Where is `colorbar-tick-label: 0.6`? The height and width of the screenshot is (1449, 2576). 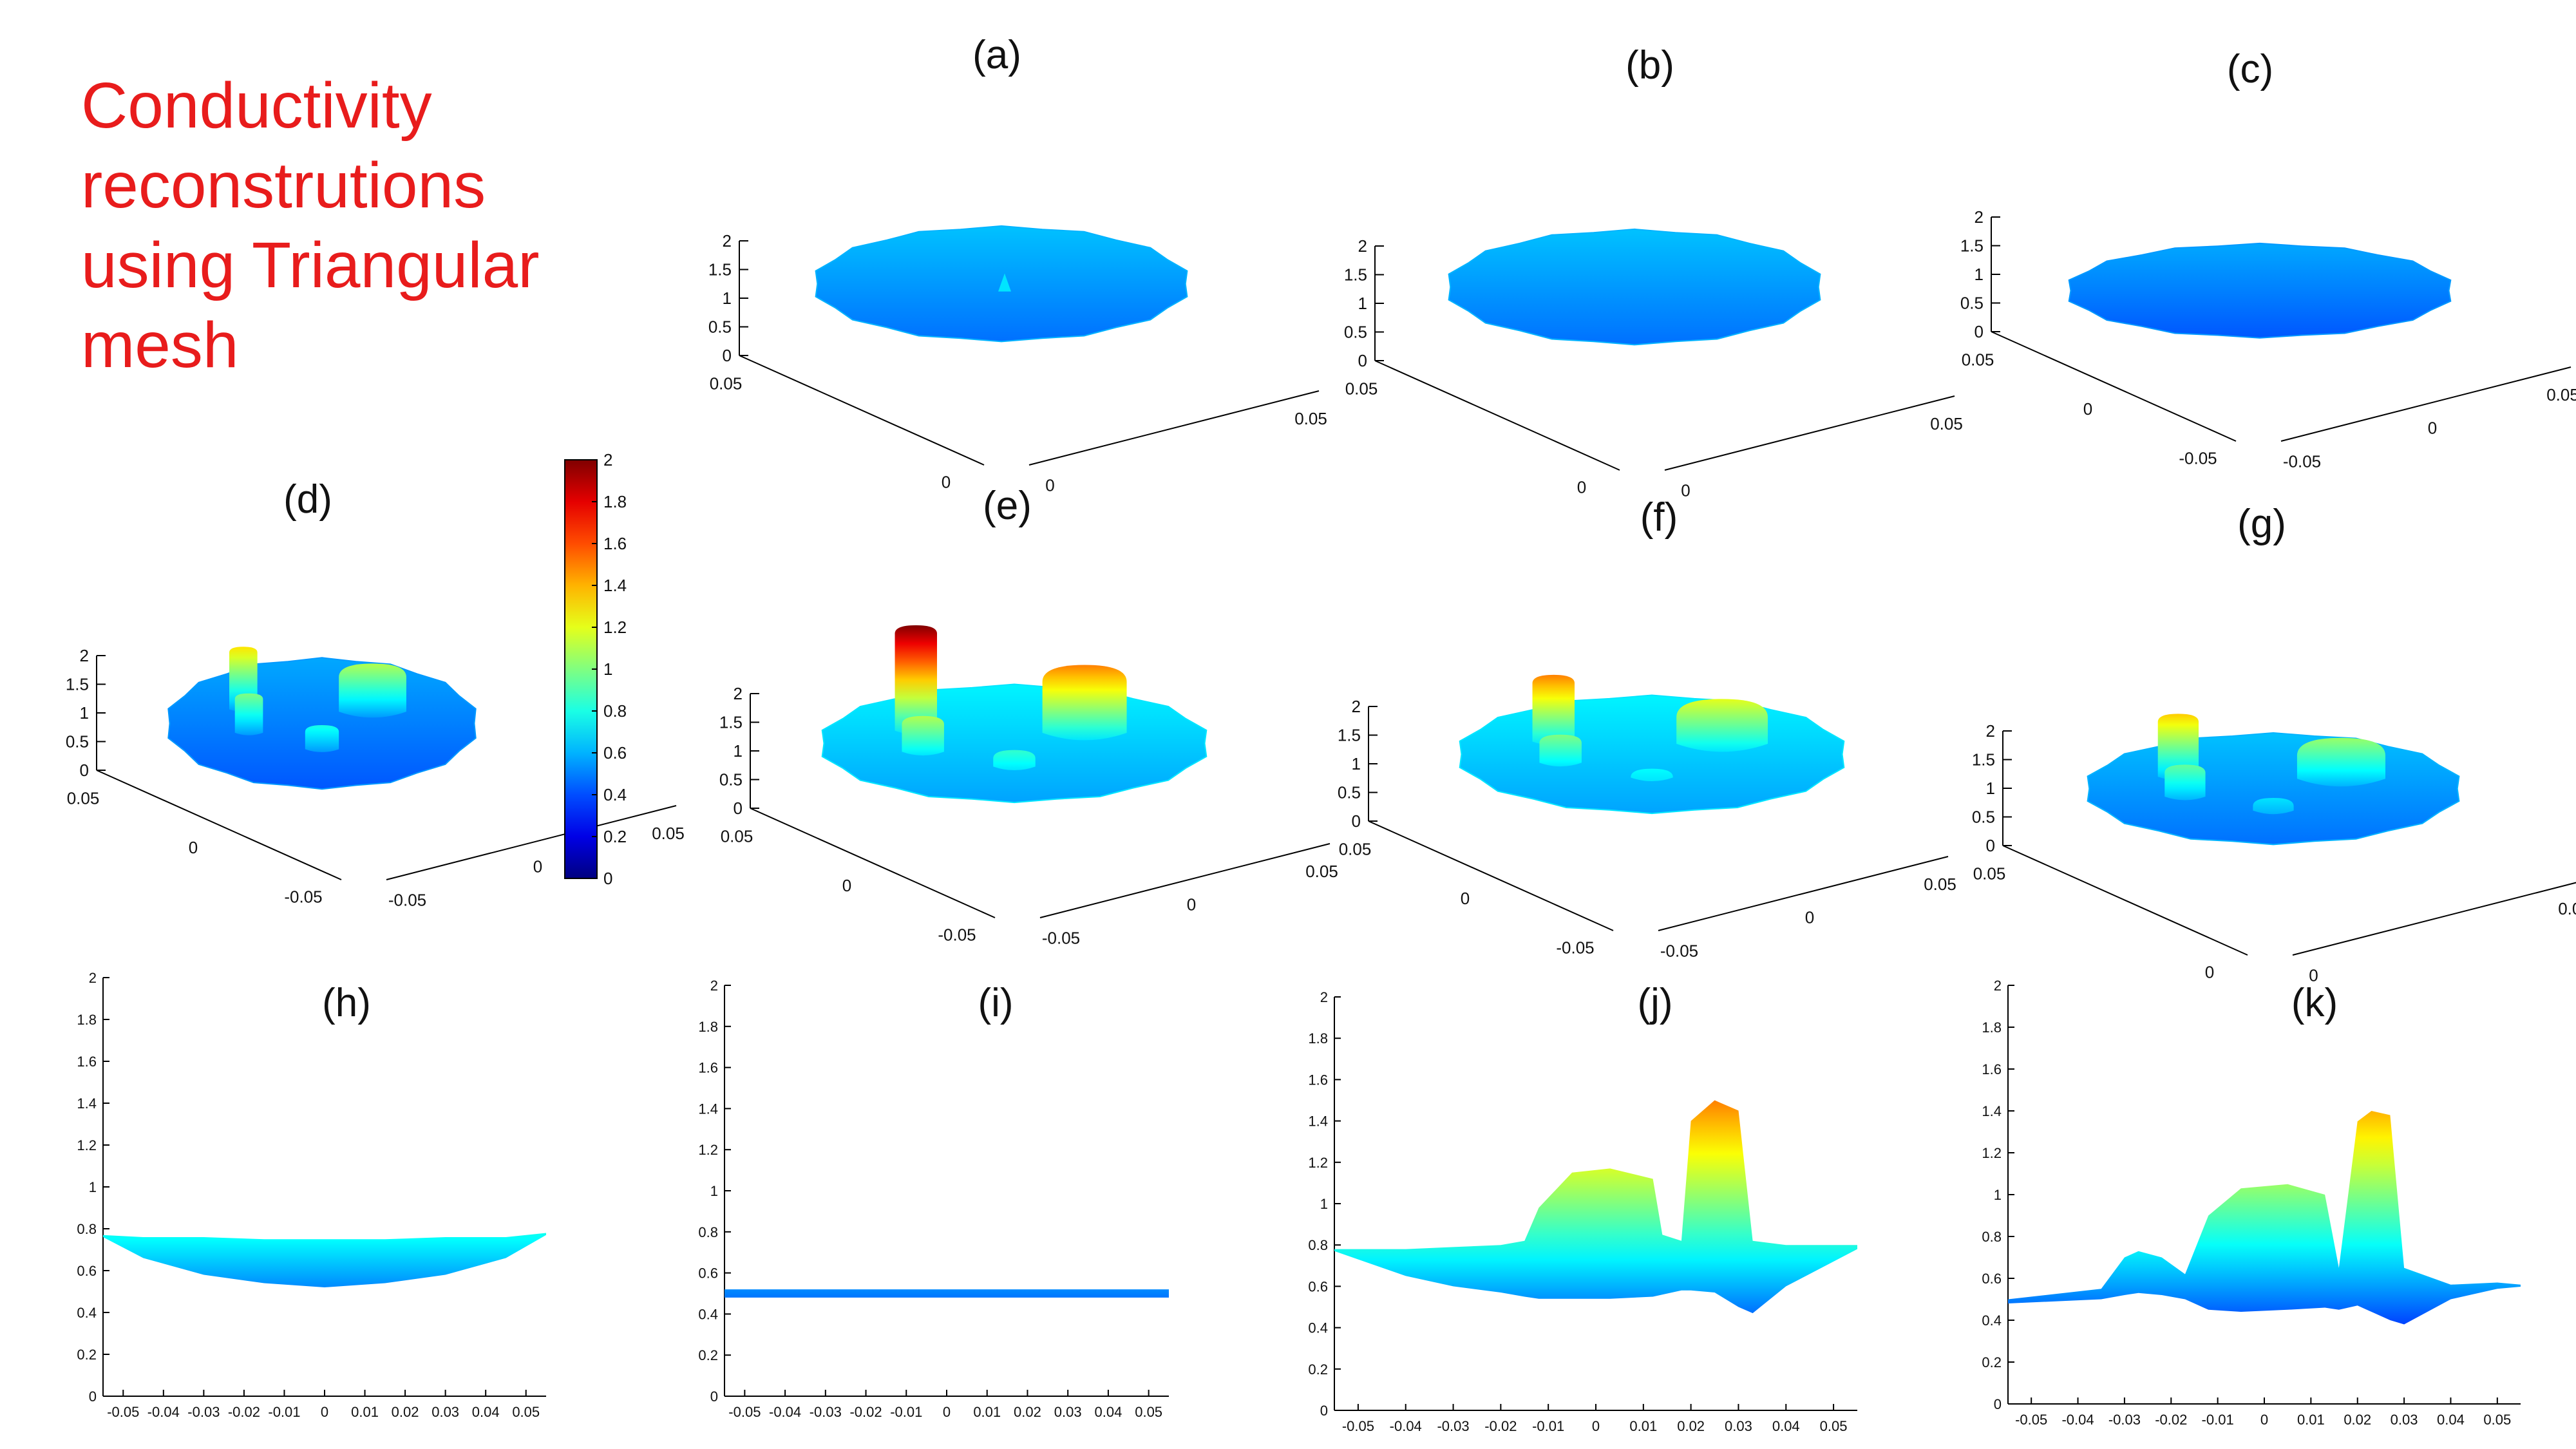
colorbar-tick-label: 0.6 is located at coordinates (615, 752).